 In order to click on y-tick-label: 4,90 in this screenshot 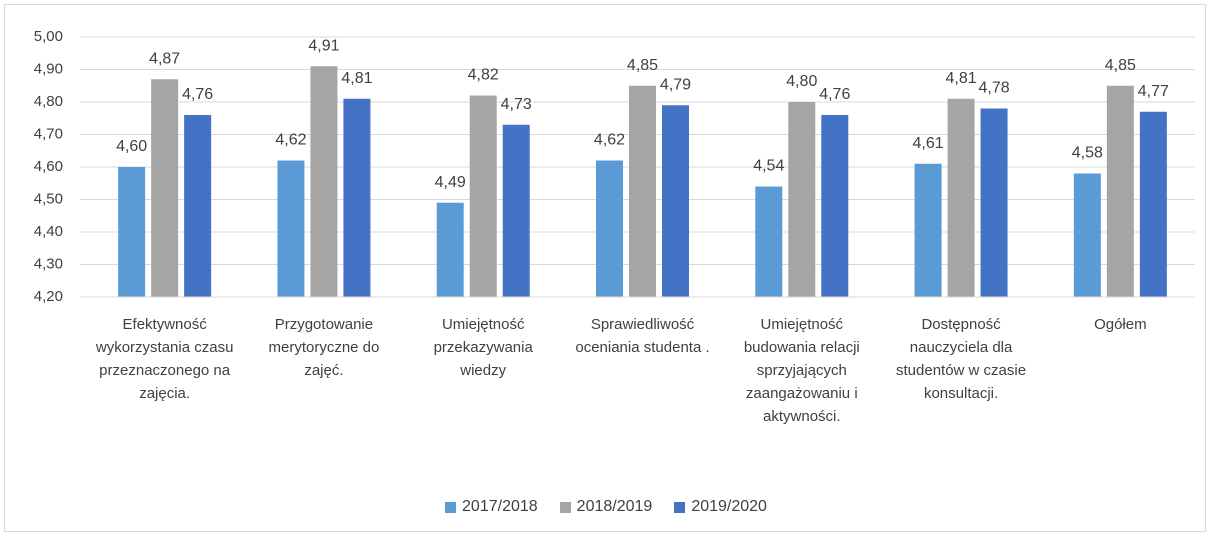, I will do `click(48, 68)`.